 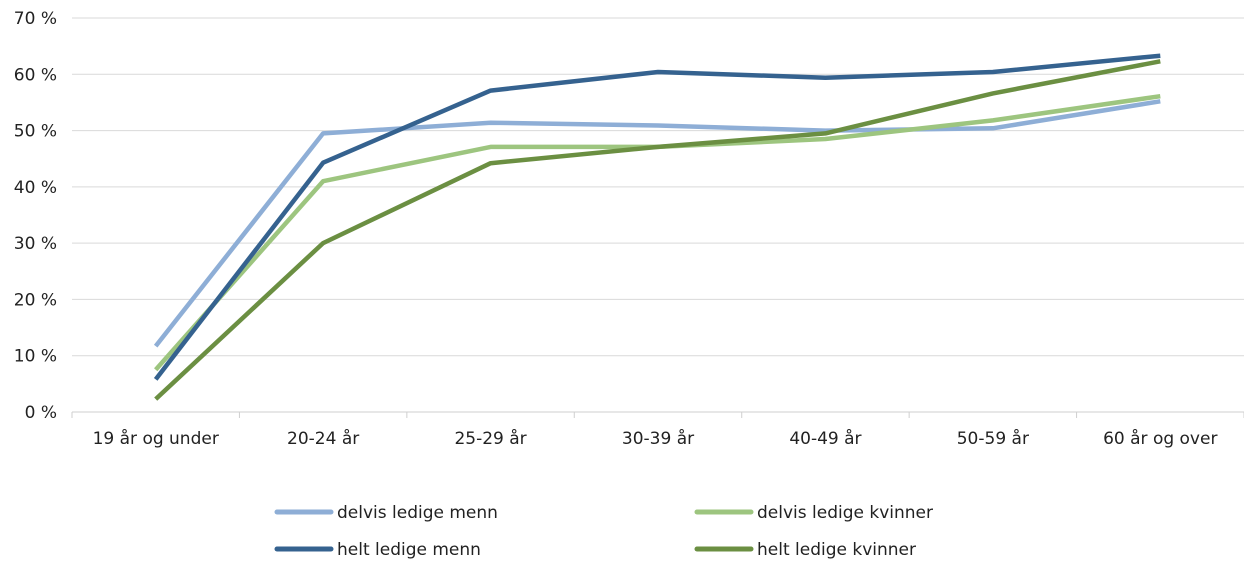 I want to click on y-tick-label: 40 %, so click(x=35, y=188).